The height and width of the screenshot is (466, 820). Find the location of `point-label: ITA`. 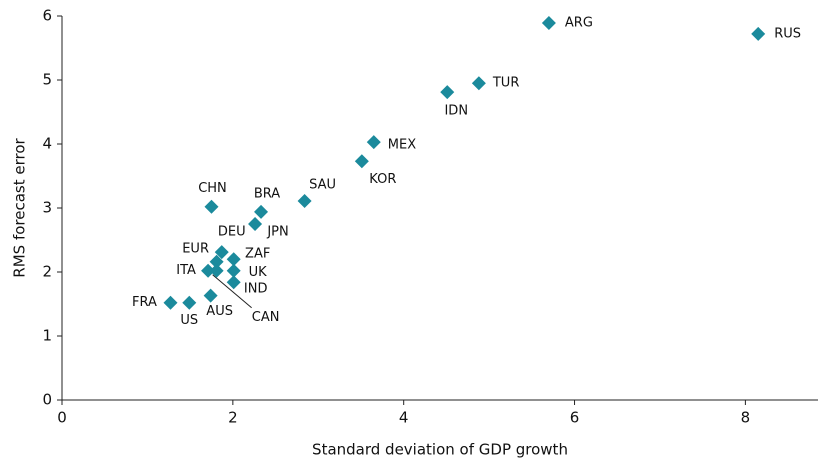

point-label: ITA is located at coordinates (186, 270).